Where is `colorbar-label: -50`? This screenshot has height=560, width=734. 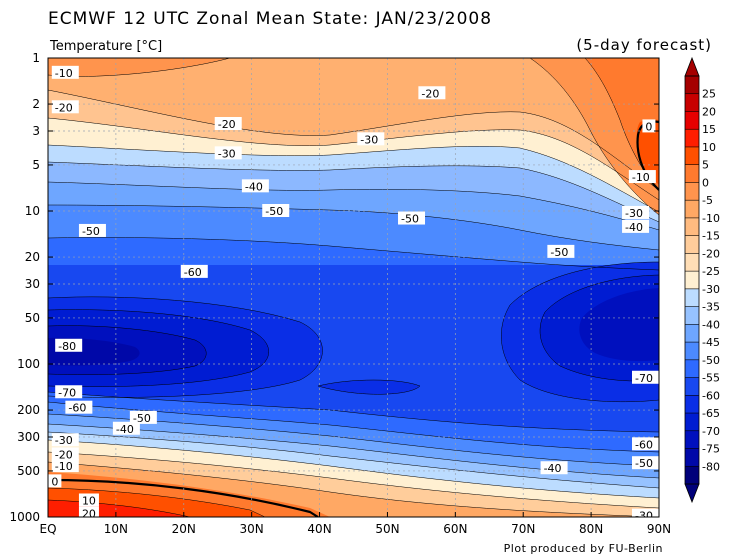 colorbar-label: -50 is located at coordinates (711, 360).